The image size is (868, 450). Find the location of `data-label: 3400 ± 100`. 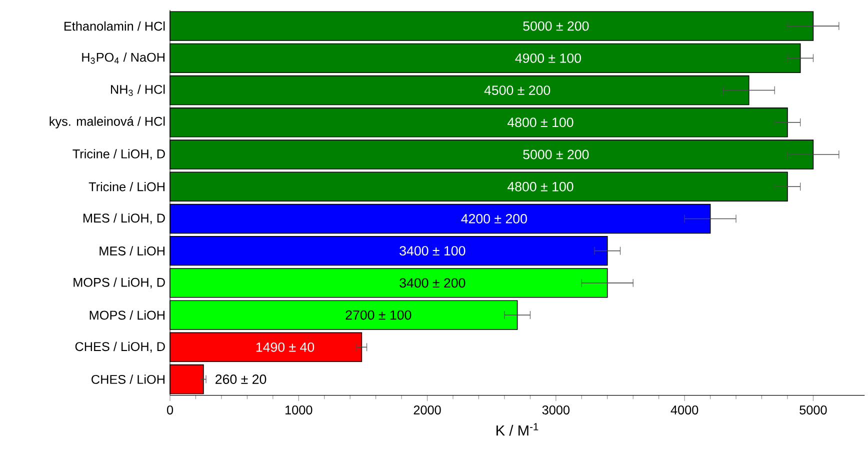

data-label: 3400 ± 100 is located at coordinates (433, 251).